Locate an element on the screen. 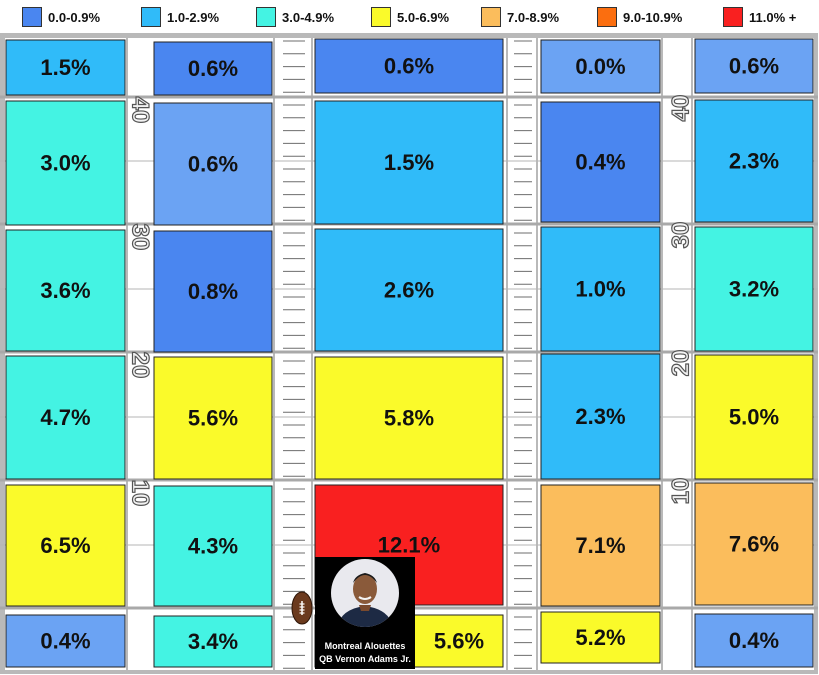 This screenshot has width=819, height=675. football-icon is located at coordinates (302, 608).